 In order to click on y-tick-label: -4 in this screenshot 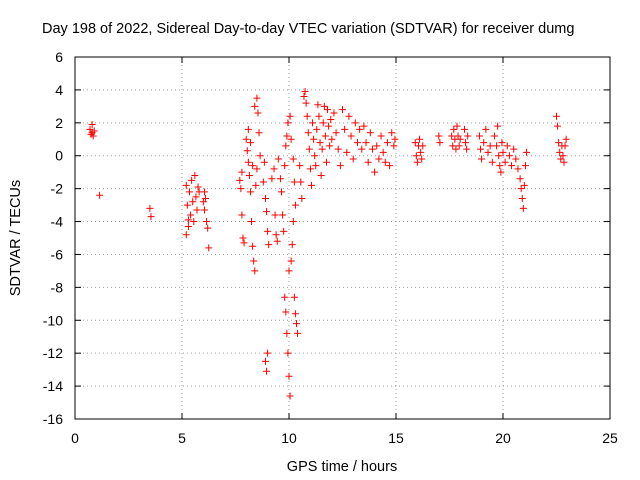, I will do `click(57, 222)`.